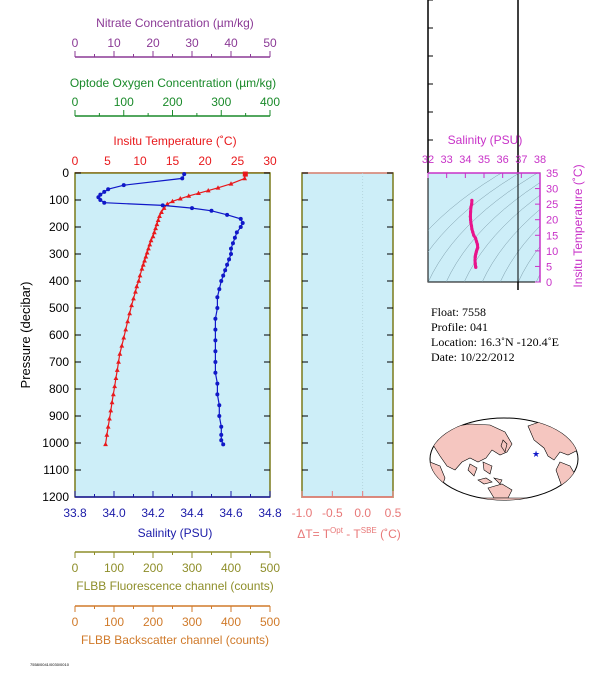  I want to click on footer-code: 7558/0041/0030/0010, so click(50, 664).